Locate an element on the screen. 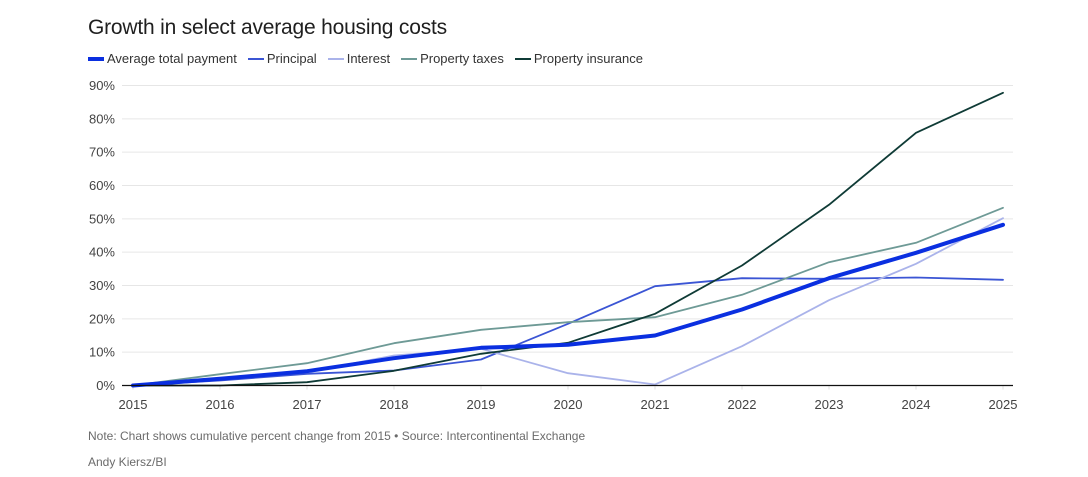 This screenshot has height=477, width=1088. x-tick-label: 2023 is located at coordinates (829, 404).